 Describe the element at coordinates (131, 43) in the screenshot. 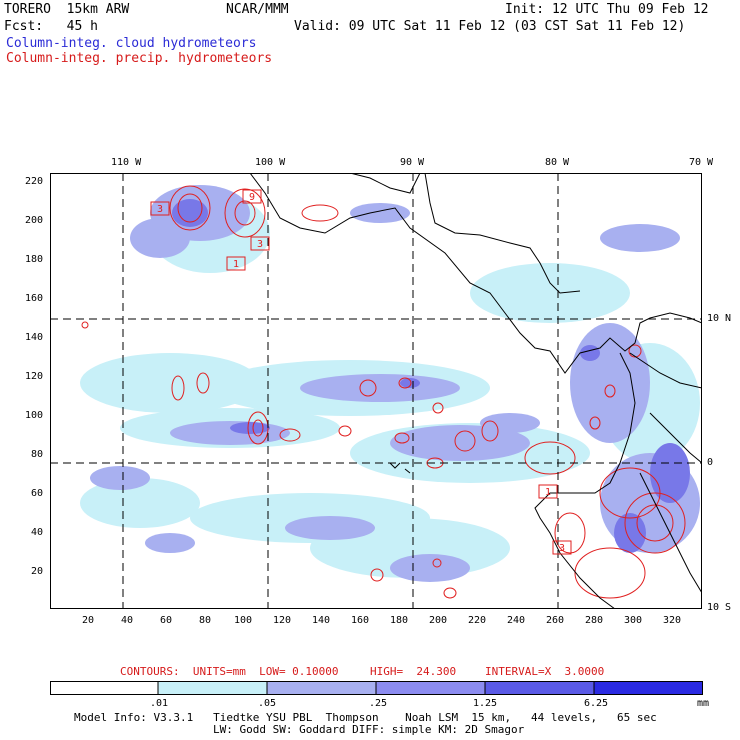

I see `field-cloud-label: Column-integ. cloud hydrometeors` at that location.